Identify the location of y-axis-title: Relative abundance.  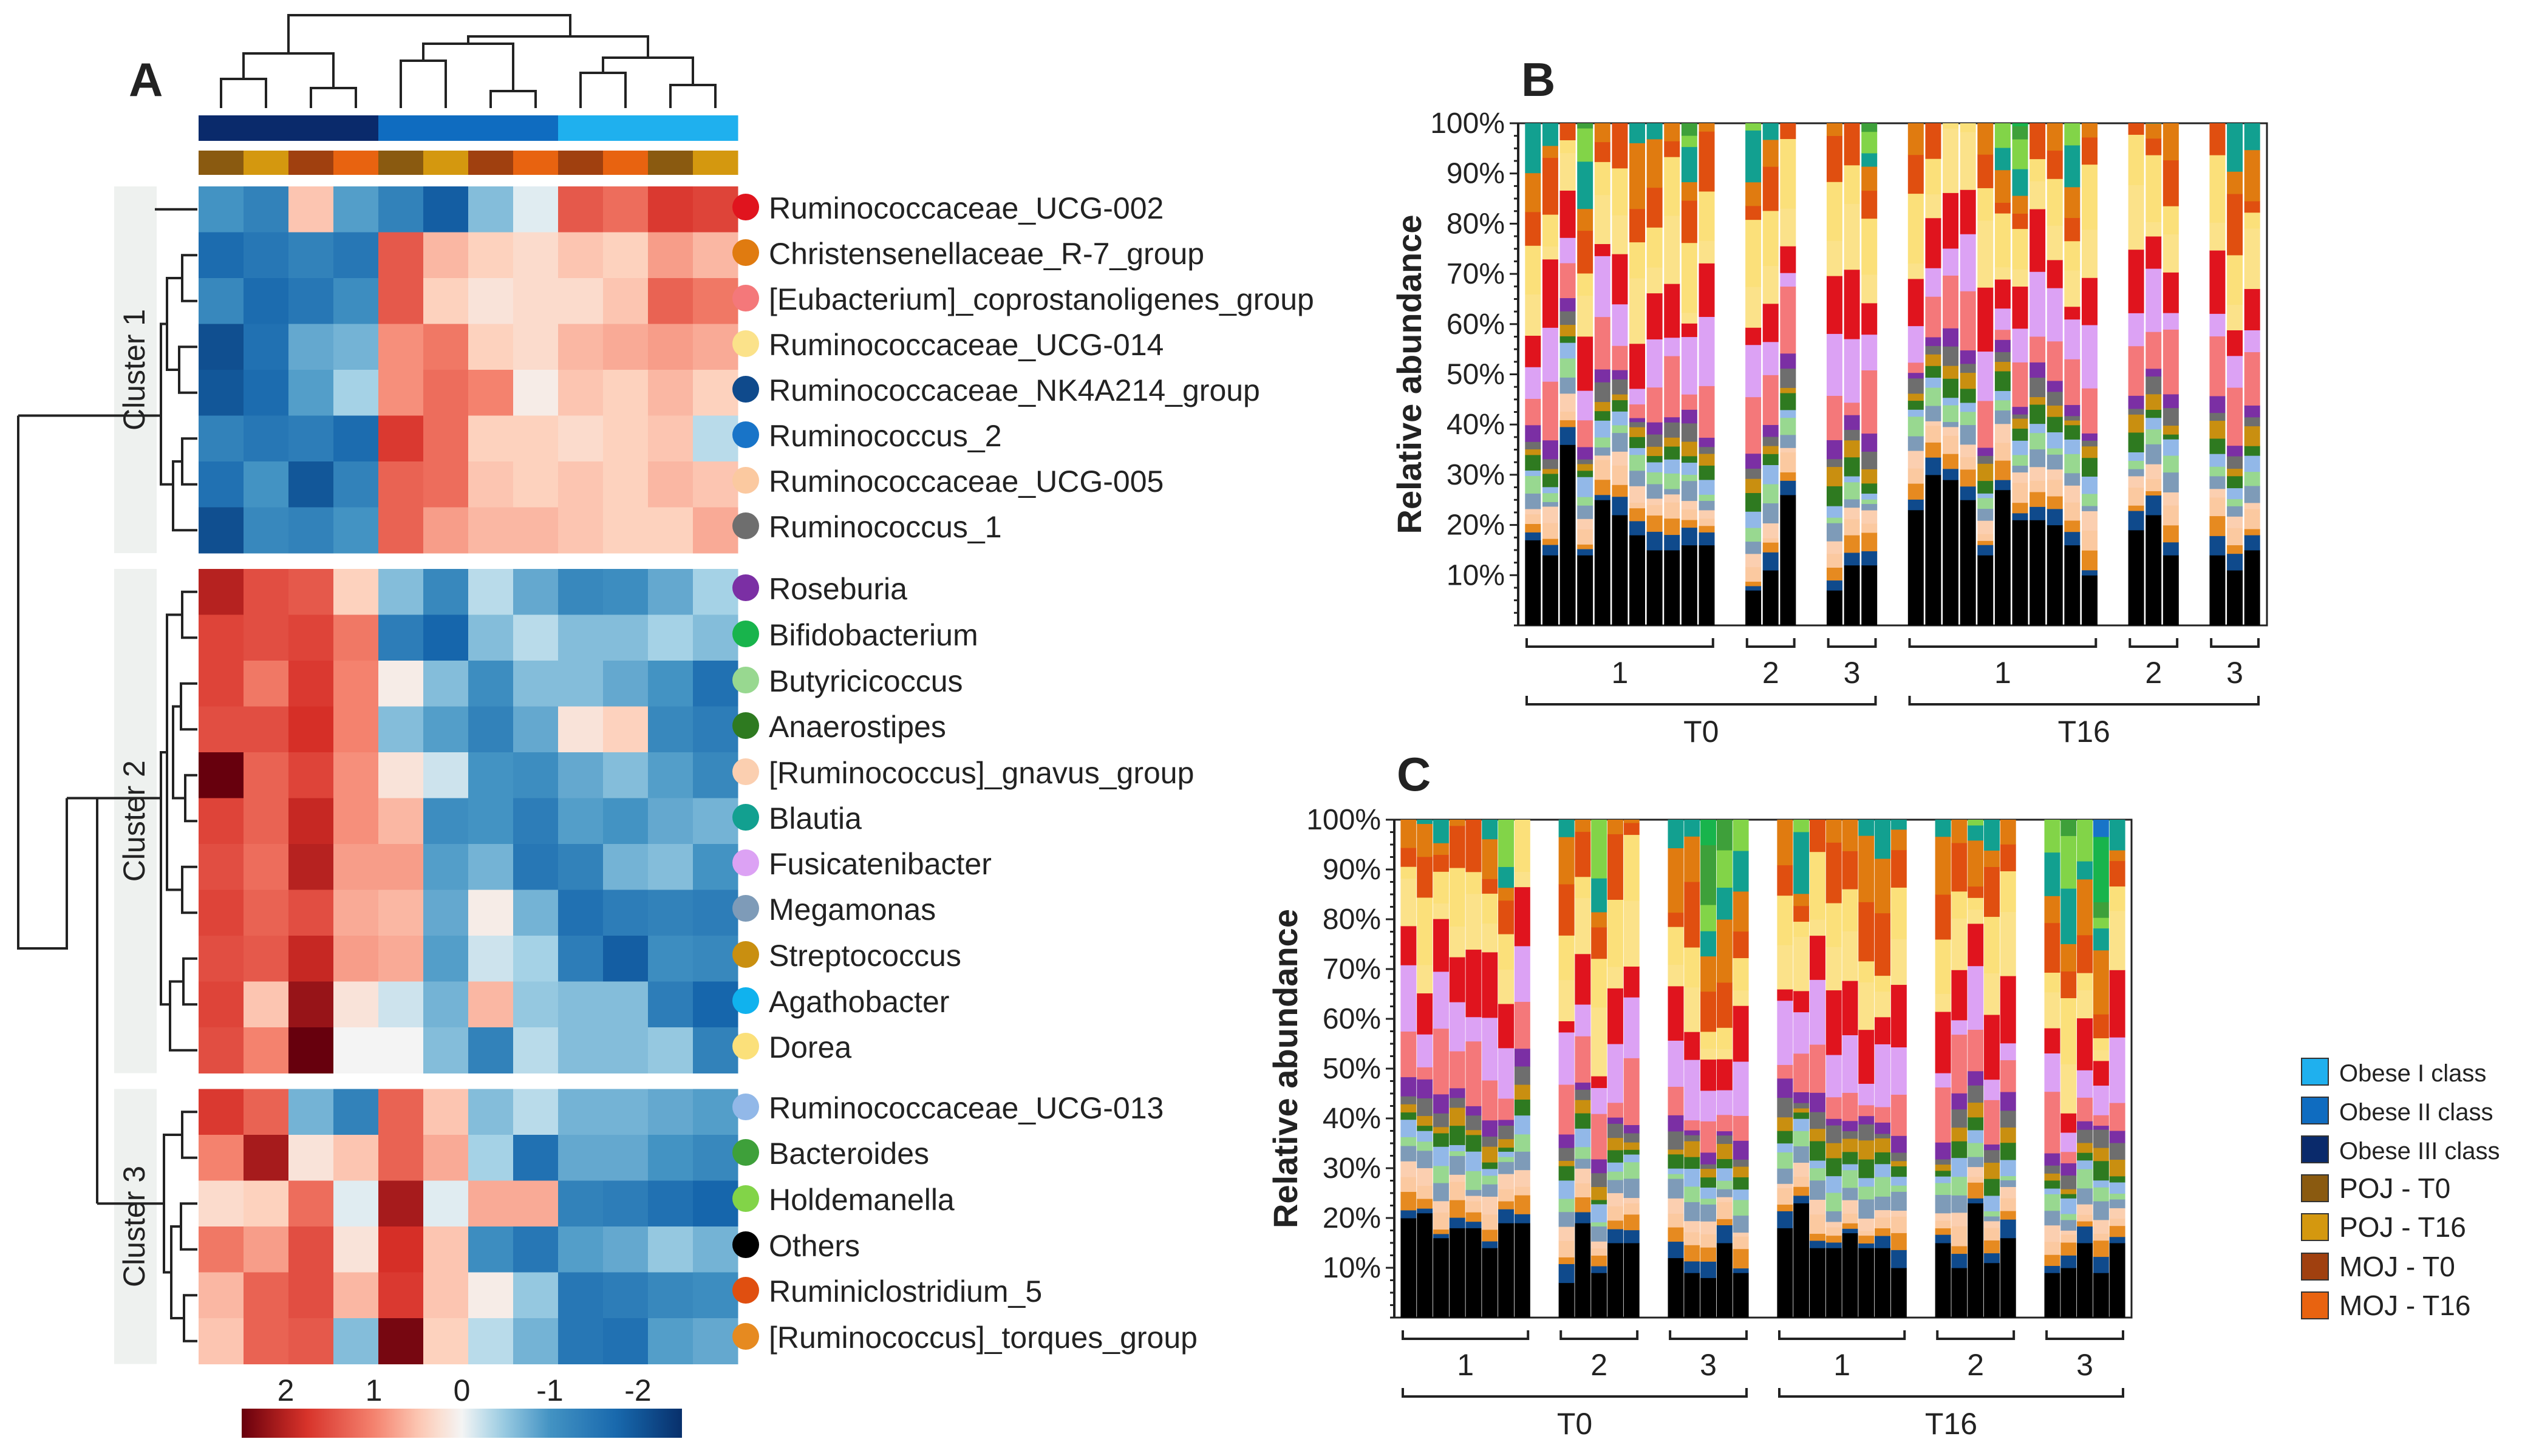
(1285, 1068).